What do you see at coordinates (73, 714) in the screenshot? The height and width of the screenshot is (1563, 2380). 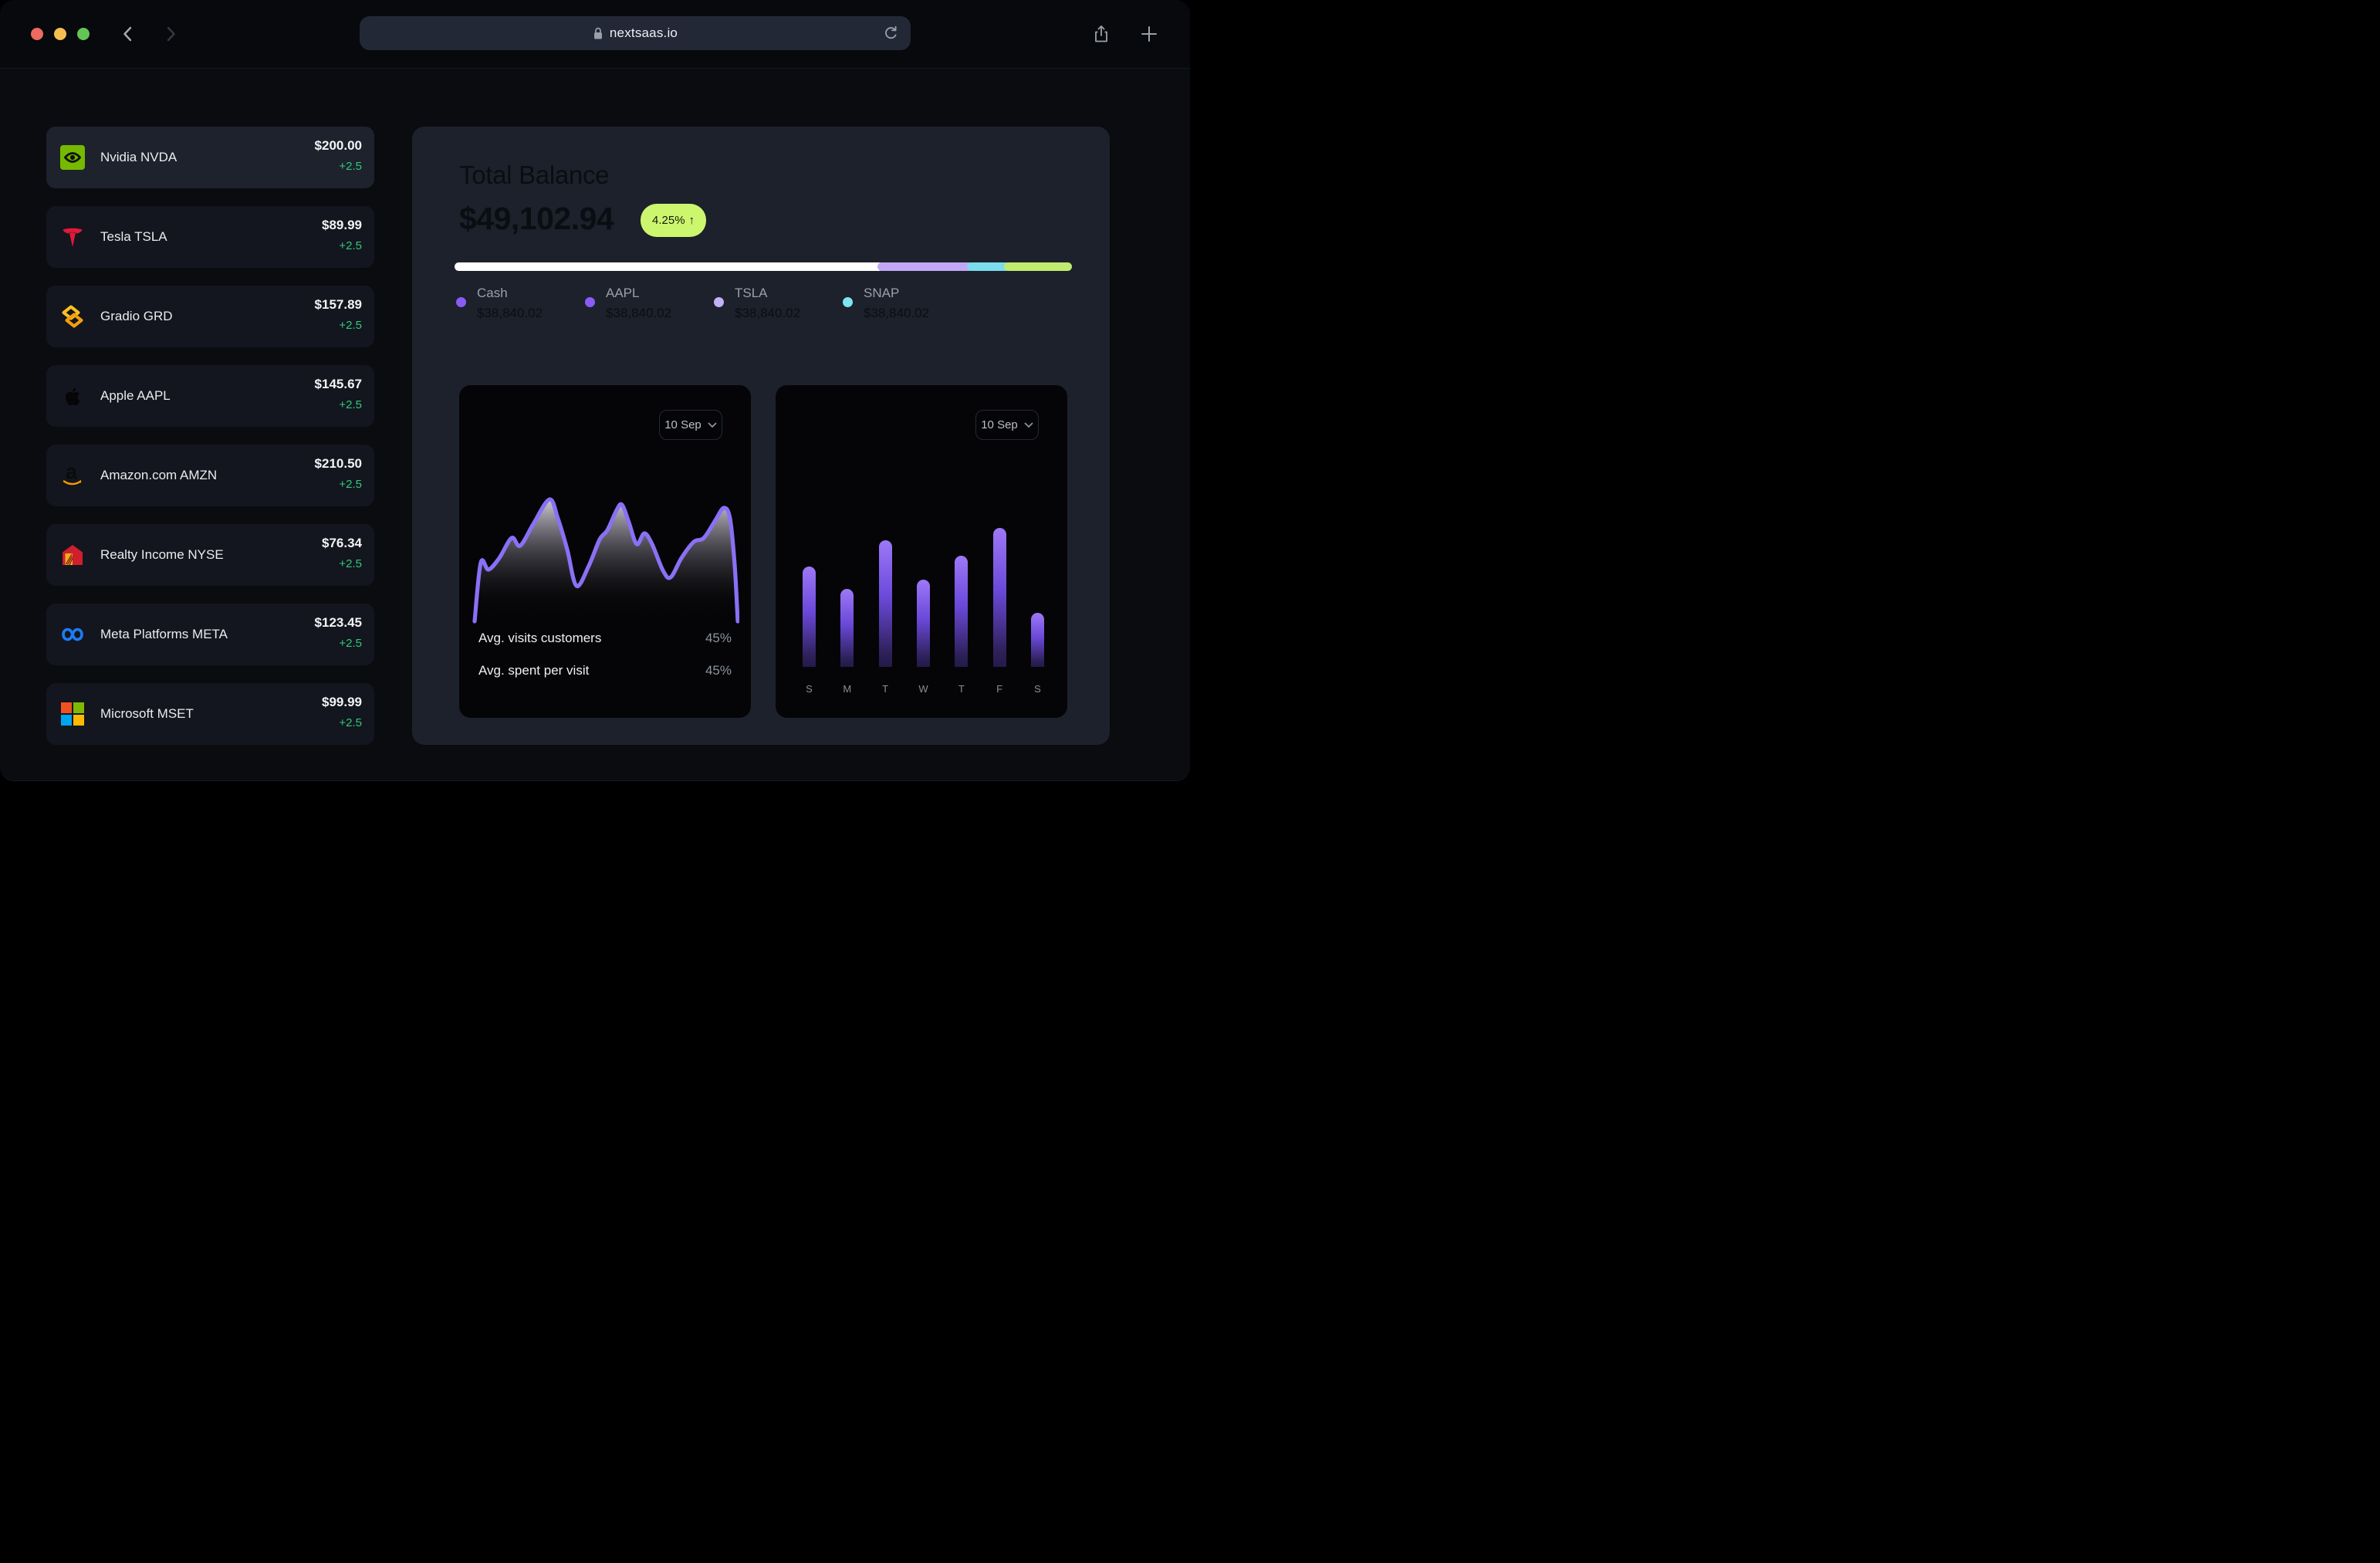 I see `microsoft-logo-icon` at bounding box center [73, 714].